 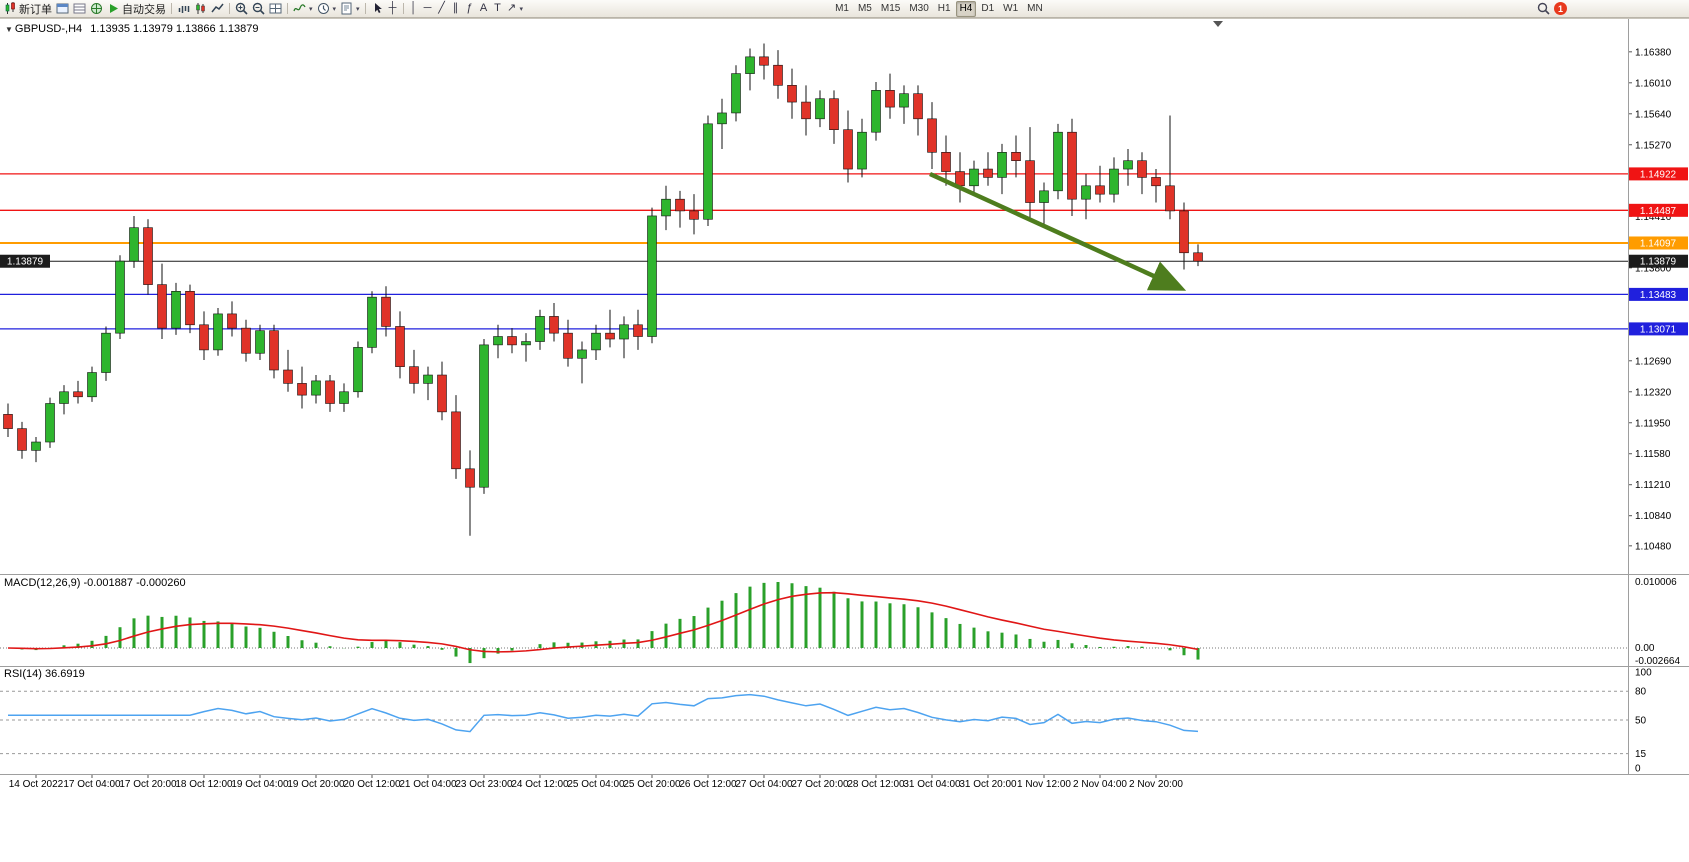 I want to click on shapes-icon: ↗, so click(x=511, y=8).